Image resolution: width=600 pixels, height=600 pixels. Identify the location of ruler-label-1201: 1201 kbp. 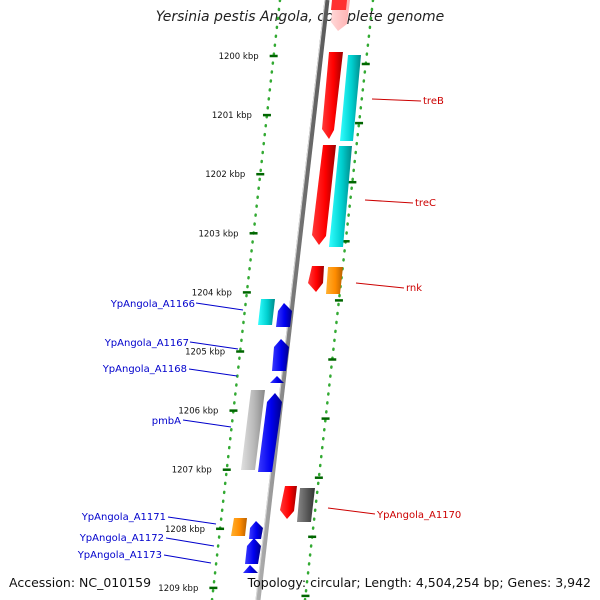
(232, 116).